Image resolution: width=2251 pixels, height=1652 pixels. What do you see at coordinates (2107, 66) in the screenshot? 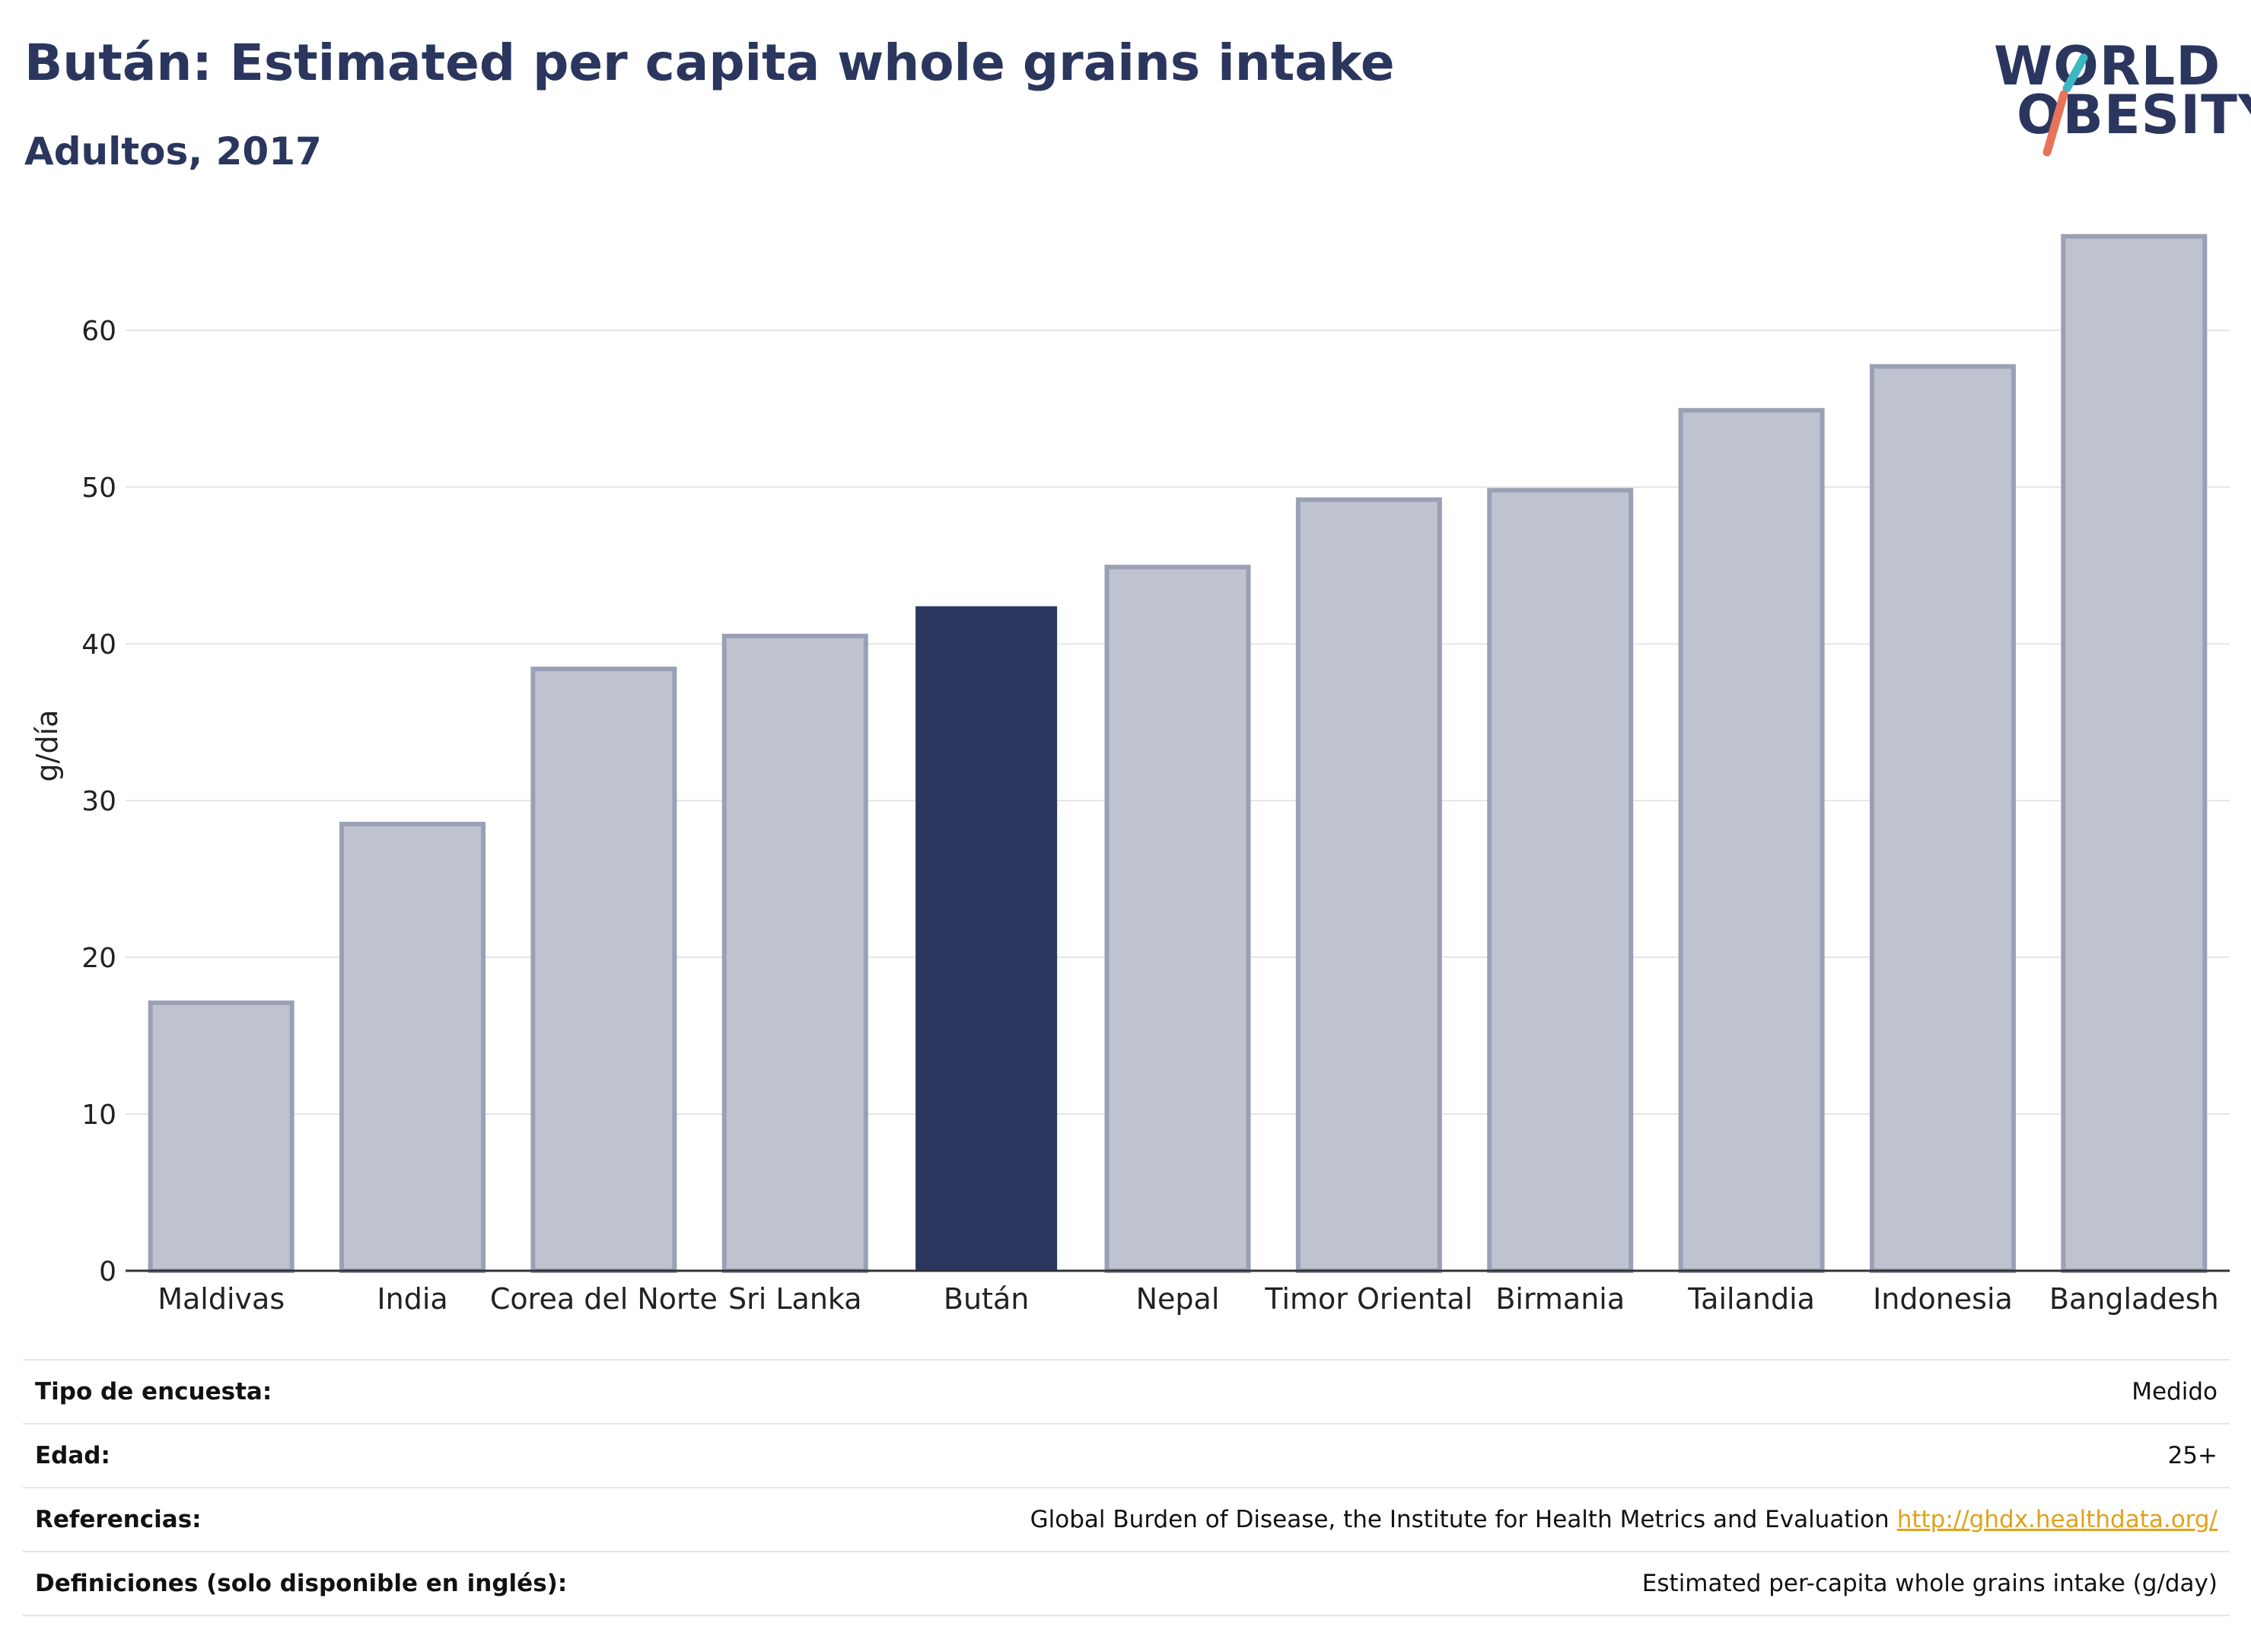
I see `logo-line-world: WORLD` at bounding box center [2107, 66].